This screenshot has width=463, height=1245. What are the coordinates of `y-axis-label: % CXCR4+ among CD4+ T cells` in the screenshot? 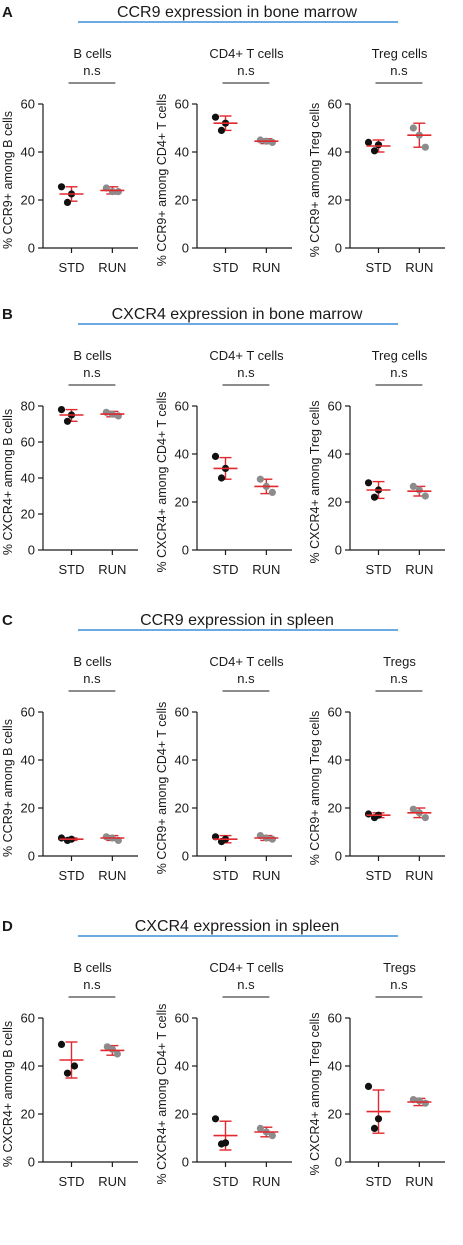 It's located at (162, 482).